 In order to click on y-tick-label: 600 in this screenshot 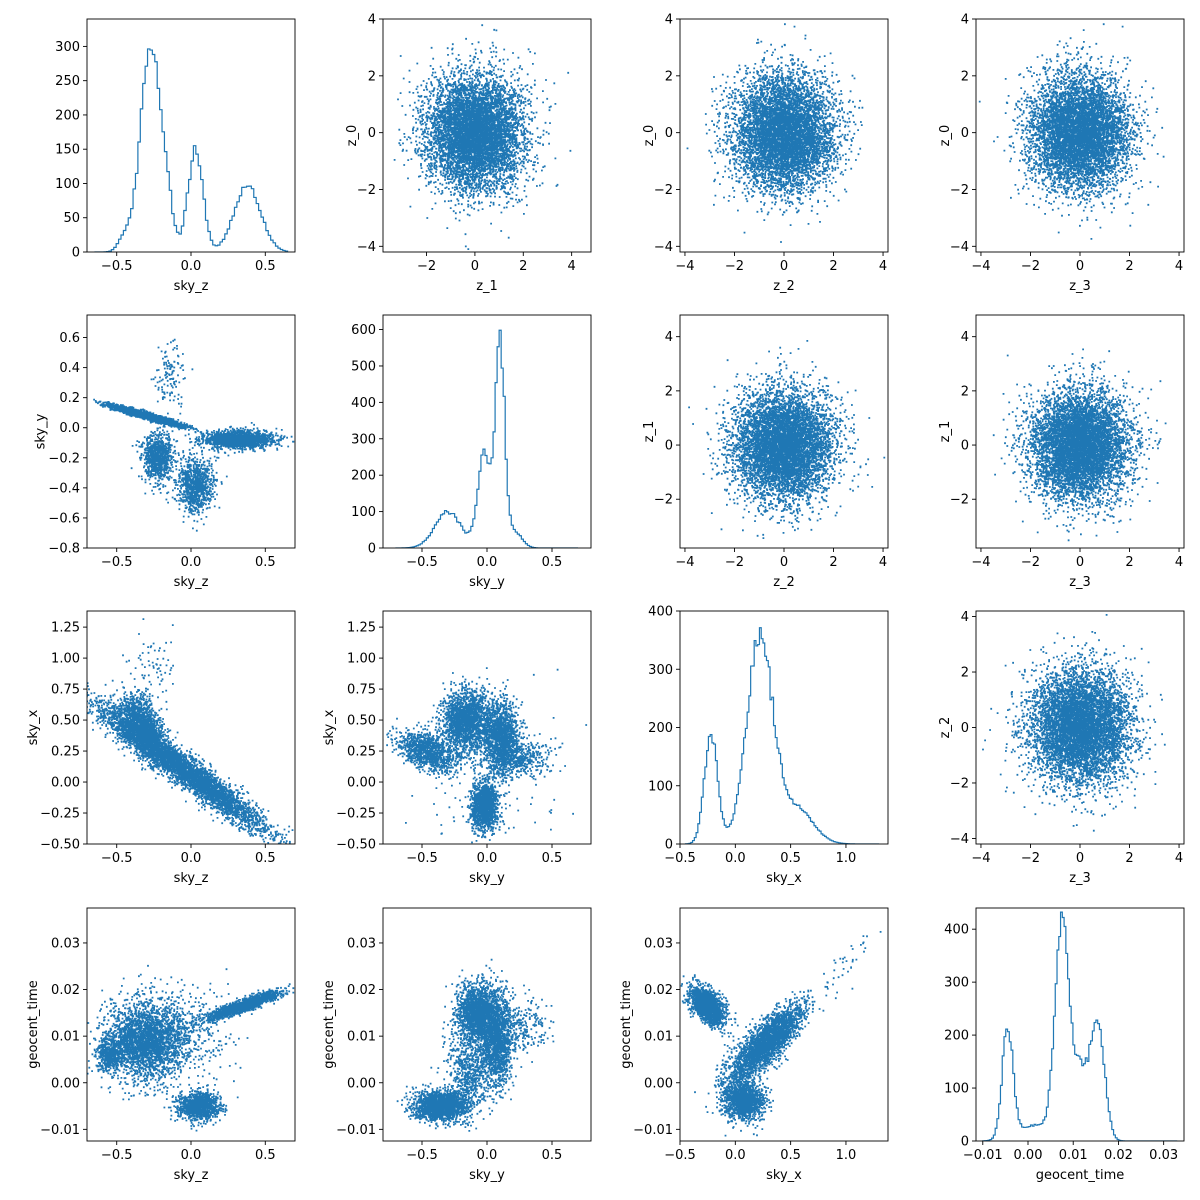, I will do `click(363, 330)`.